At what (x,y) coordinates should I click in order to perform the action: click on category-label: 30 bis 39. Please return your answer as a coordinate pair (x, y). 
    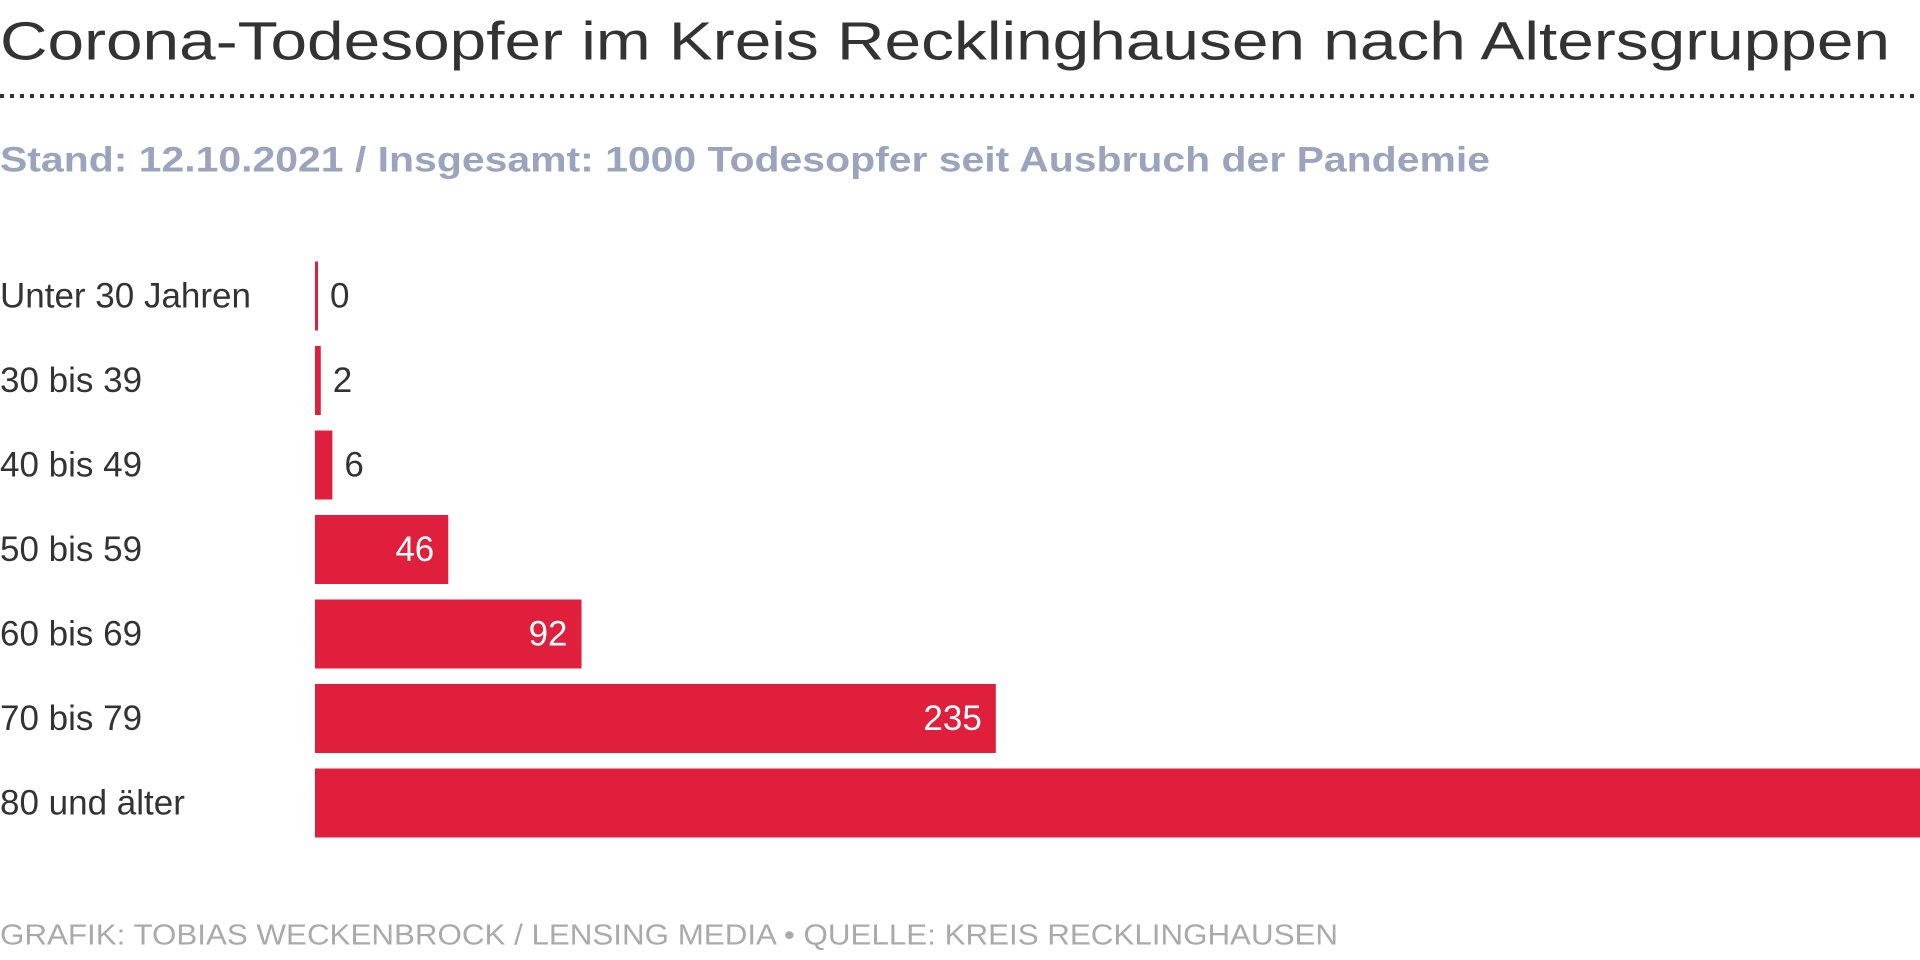
    Looking at the image, I should click on (71, 380).